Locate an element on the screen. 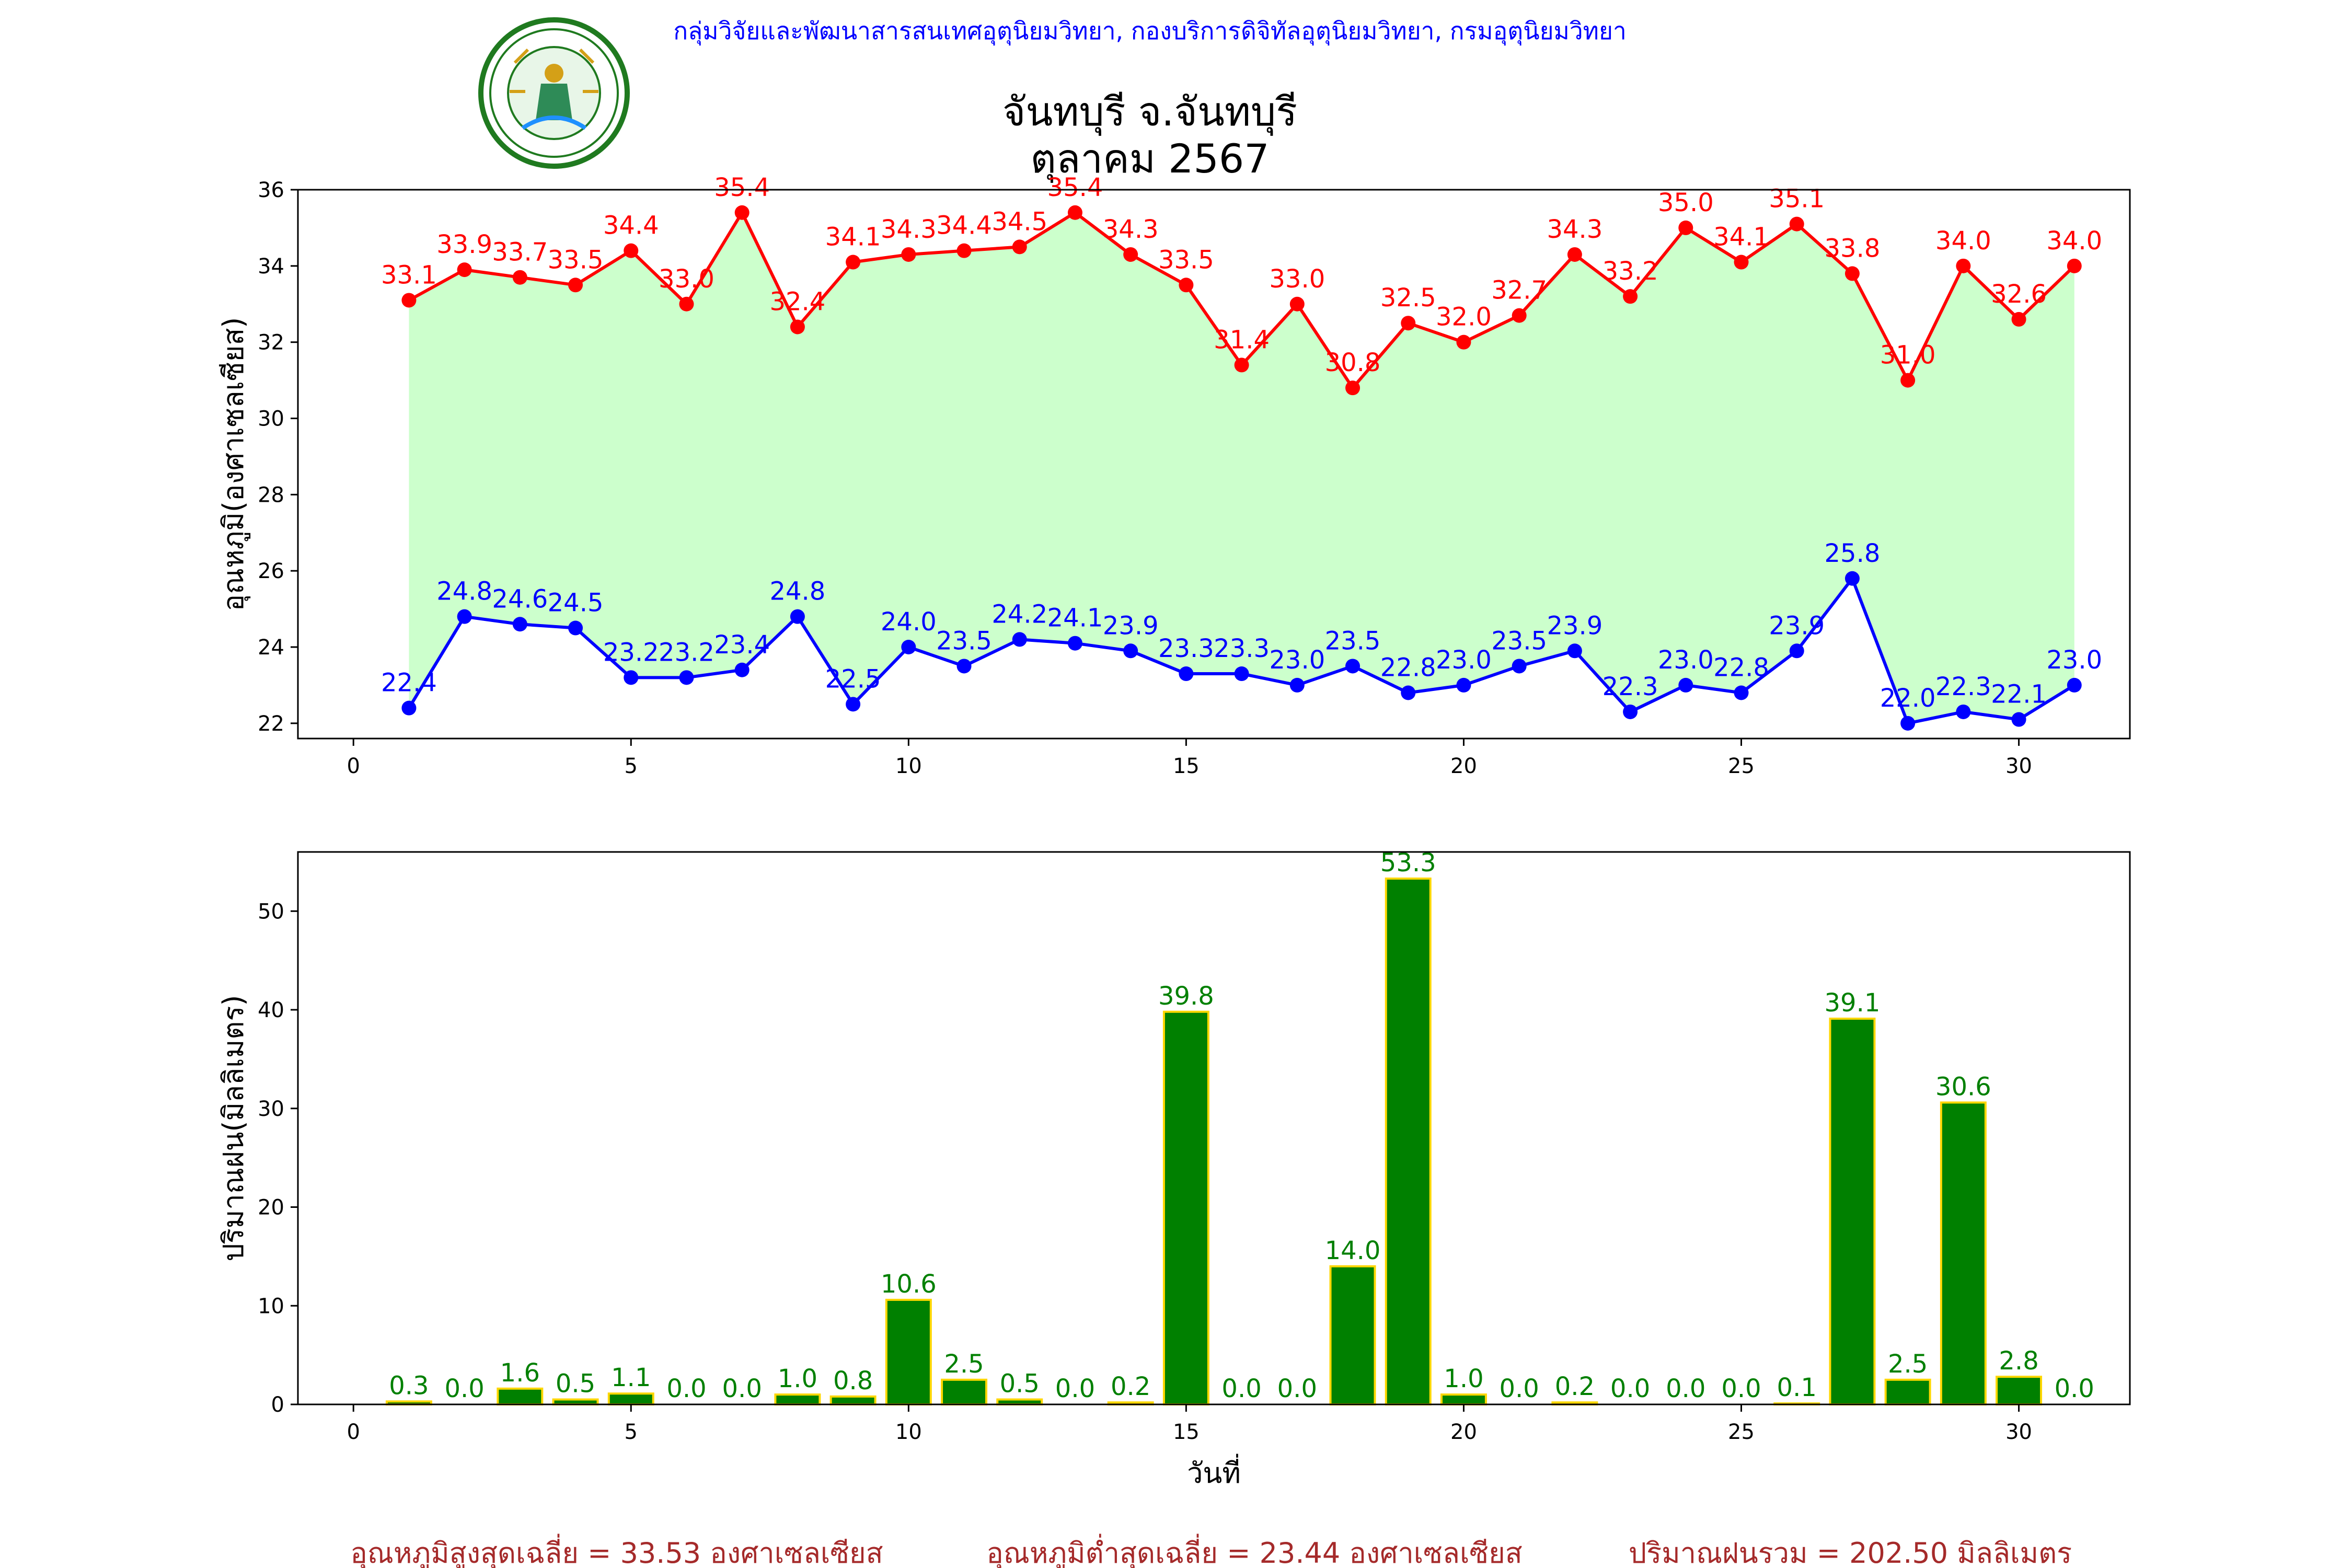  y-tick-label: 0 is located at coordinates (277, 1405).